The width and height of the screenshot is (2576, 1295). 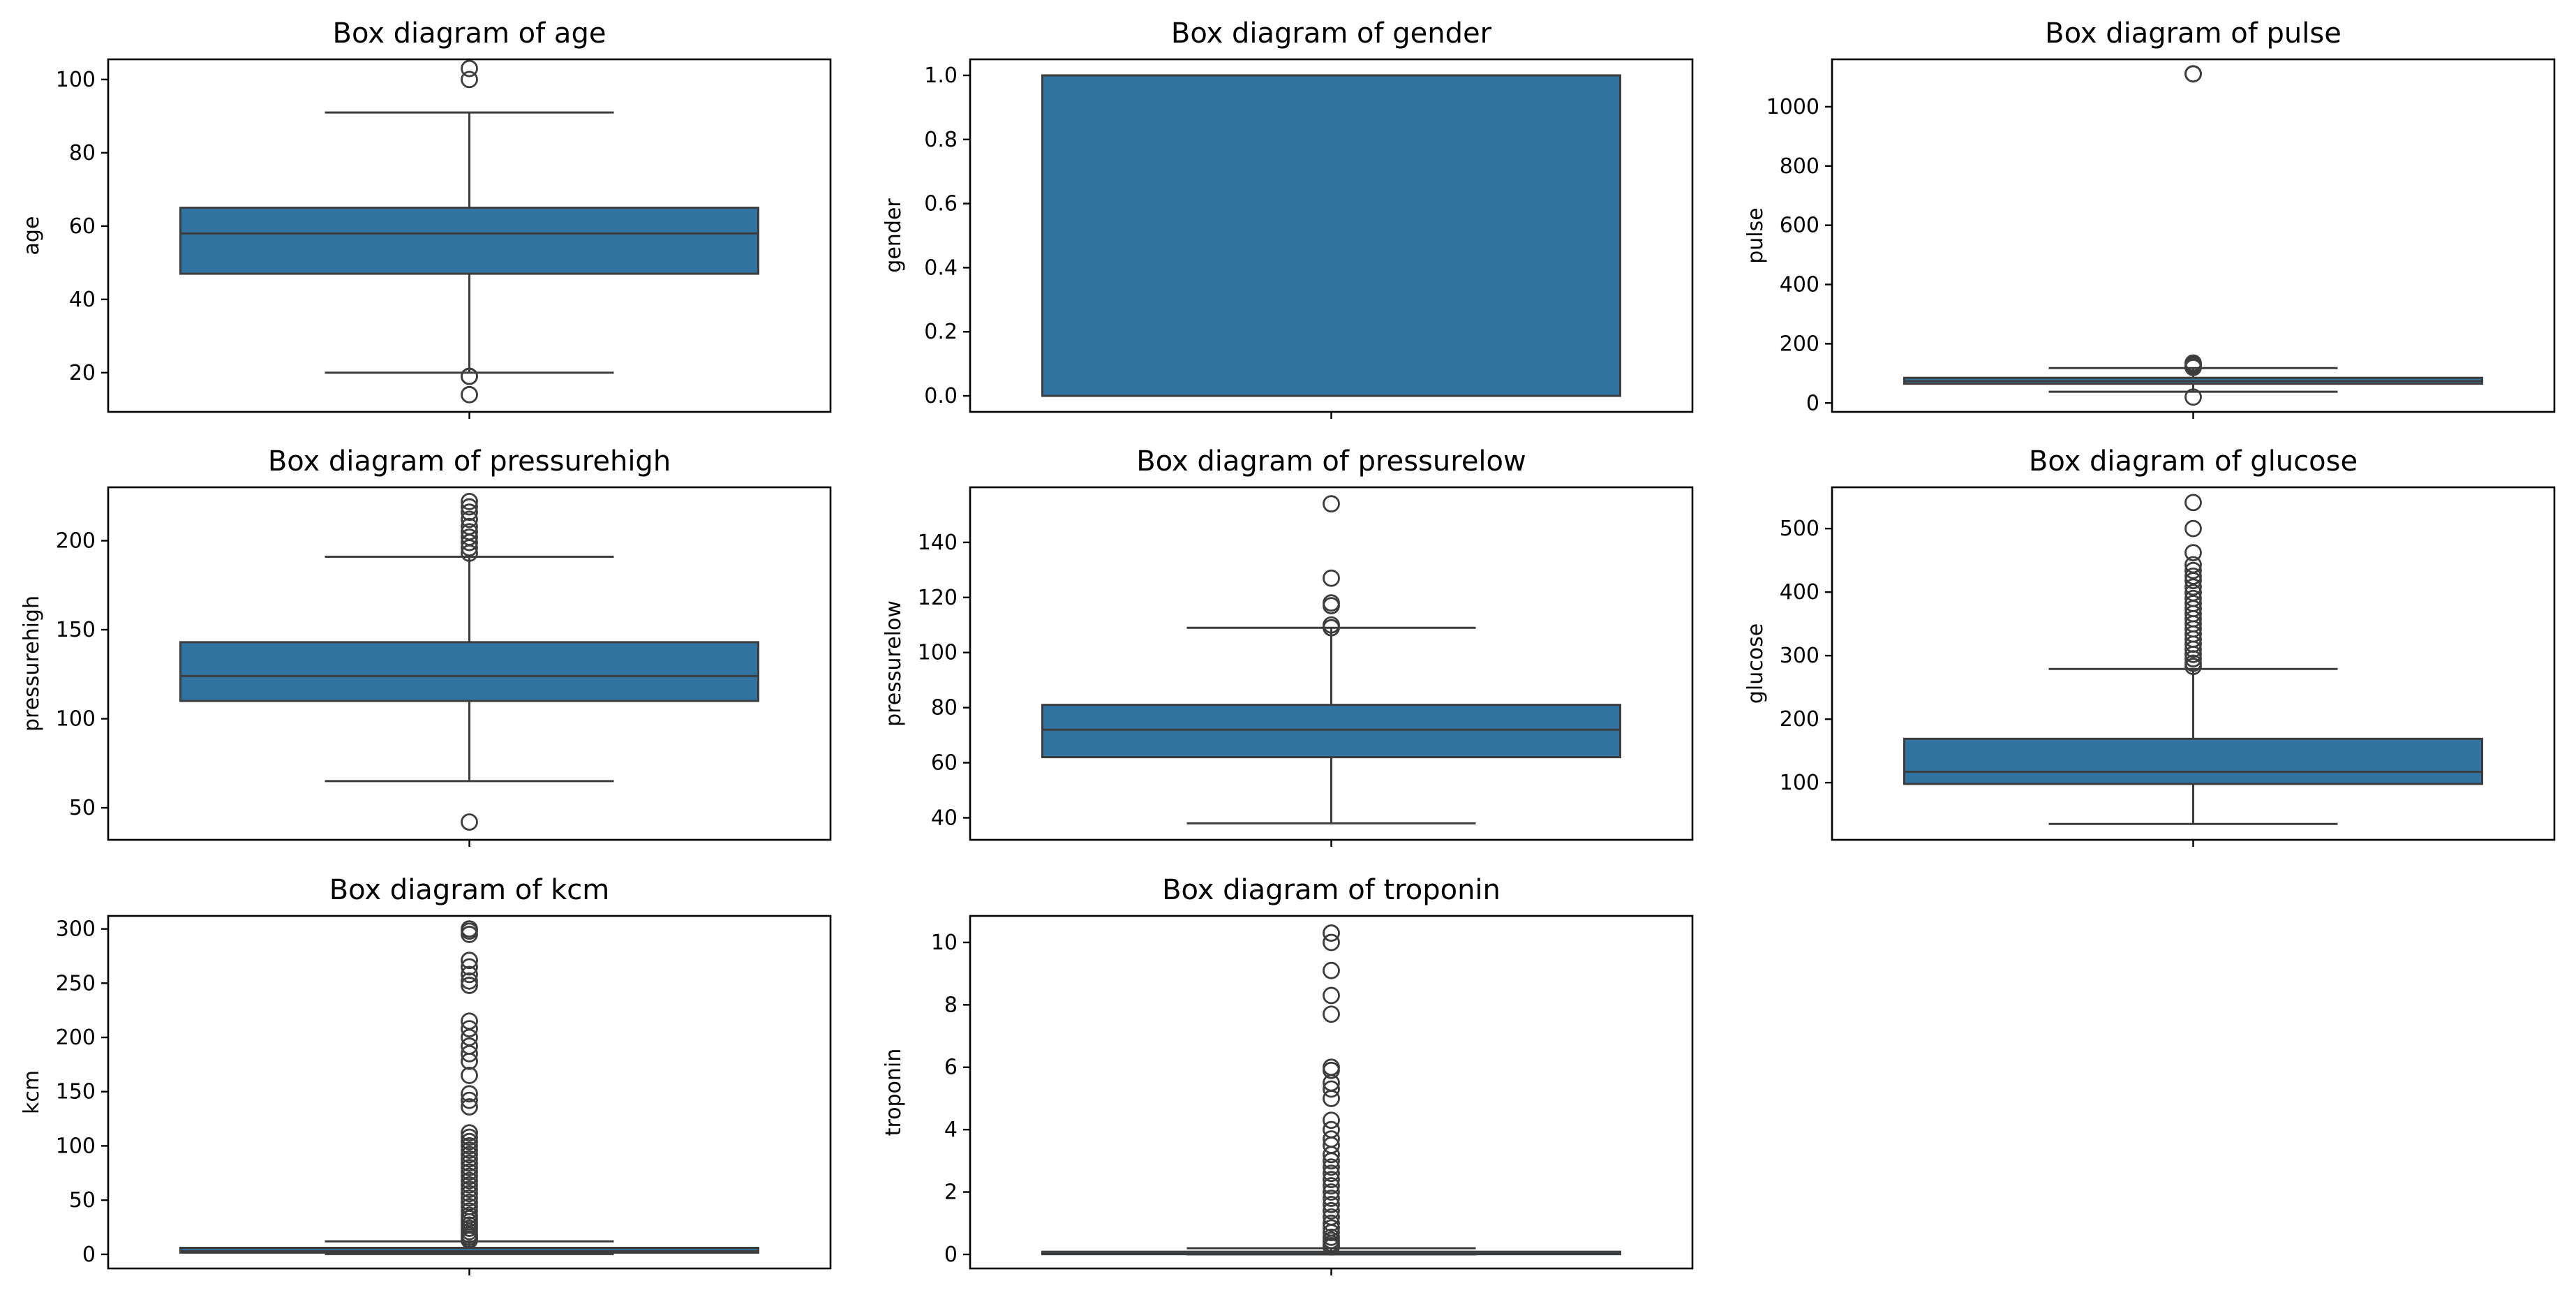 What do you see at coordinates (32, 1092) in the screenshot?
I see `y-axis-label: kcm` at bounding box center [32, 1092].